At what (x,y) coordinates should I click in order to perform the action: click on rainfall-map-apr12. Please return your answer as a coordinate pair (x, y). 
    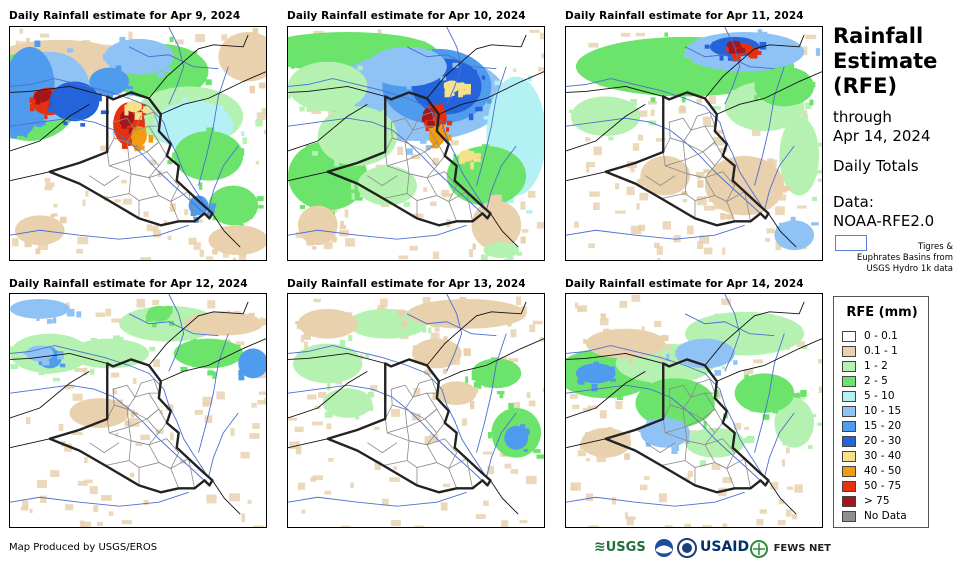
    Looking at the image, I should click on (138, 410).